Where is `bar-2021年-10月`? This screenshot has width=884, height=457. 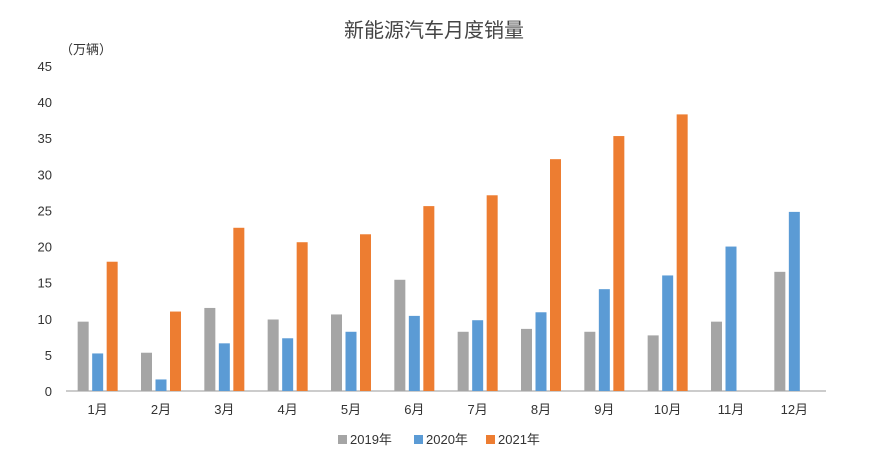 bar-2021年-10月 is located at coordinates (682, 252).